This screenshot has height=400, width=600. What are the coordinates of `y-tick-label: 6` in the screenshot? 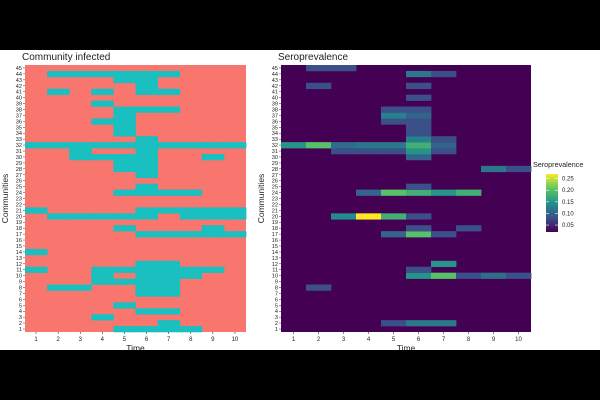 It's located at (20, 300).